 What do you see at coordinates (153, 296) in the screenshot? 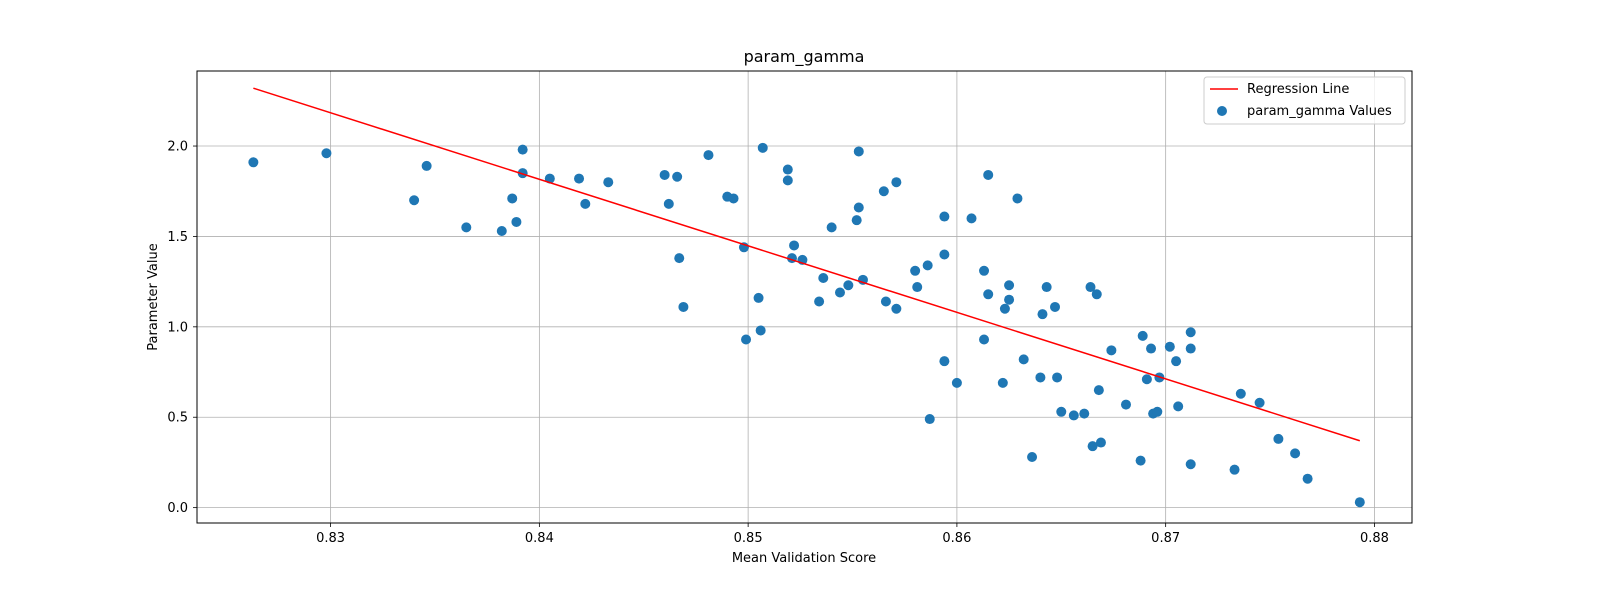
I see `y-axis-label: Parameter Value` at bounding box center [153, 296].